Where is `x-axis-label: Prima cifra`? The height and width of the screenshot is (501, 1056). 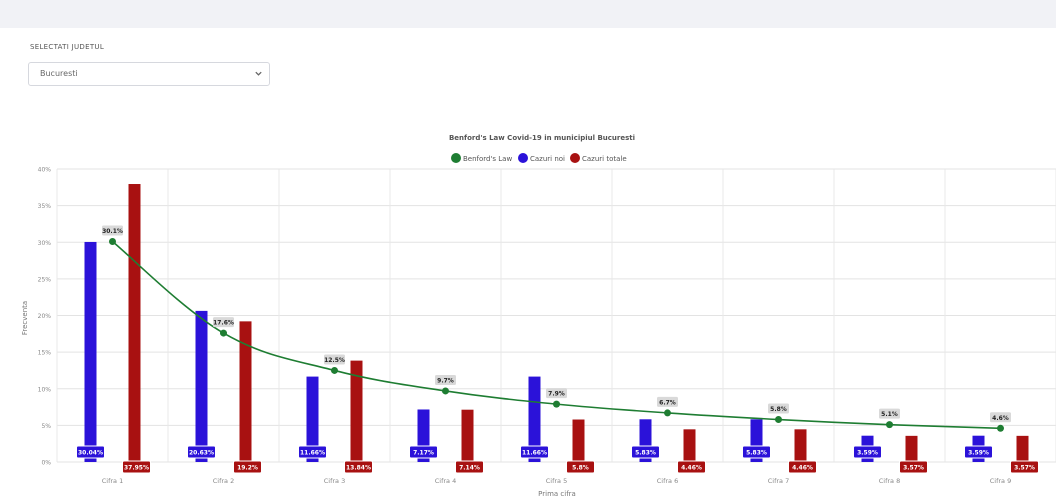
x-axis-label: Prima cifra is located at coordinates (557, 494).